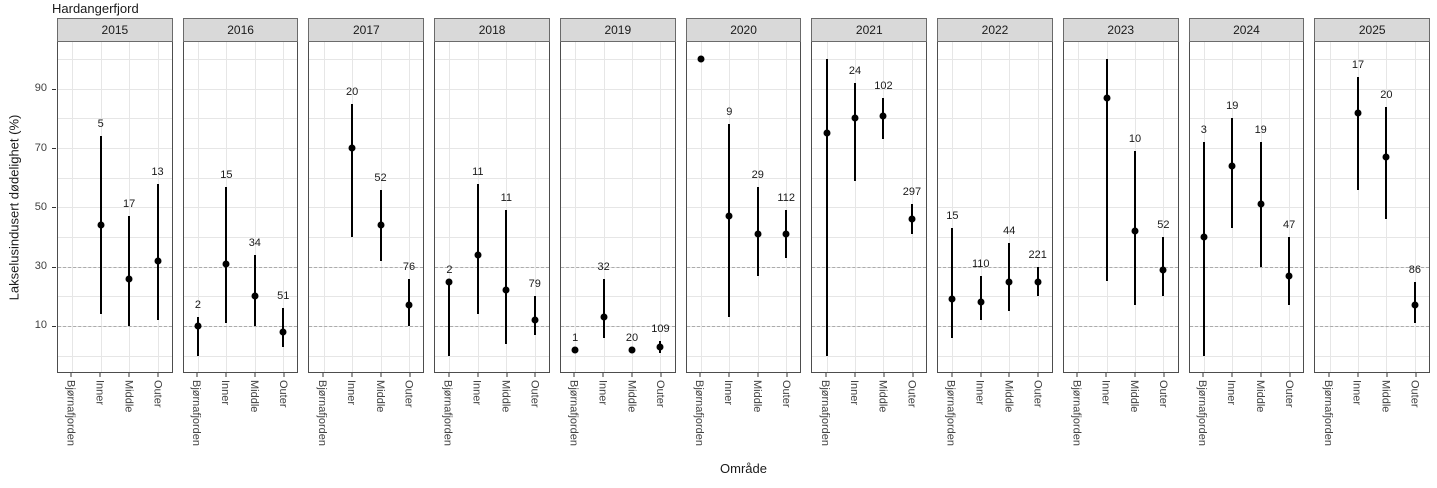 The width and height of the screenshot is (1437, 488). I want to click on facet-2018: 2018 2 11 11 79 Bjørnafjorden Inner Middle Outer, so click(492, 238).